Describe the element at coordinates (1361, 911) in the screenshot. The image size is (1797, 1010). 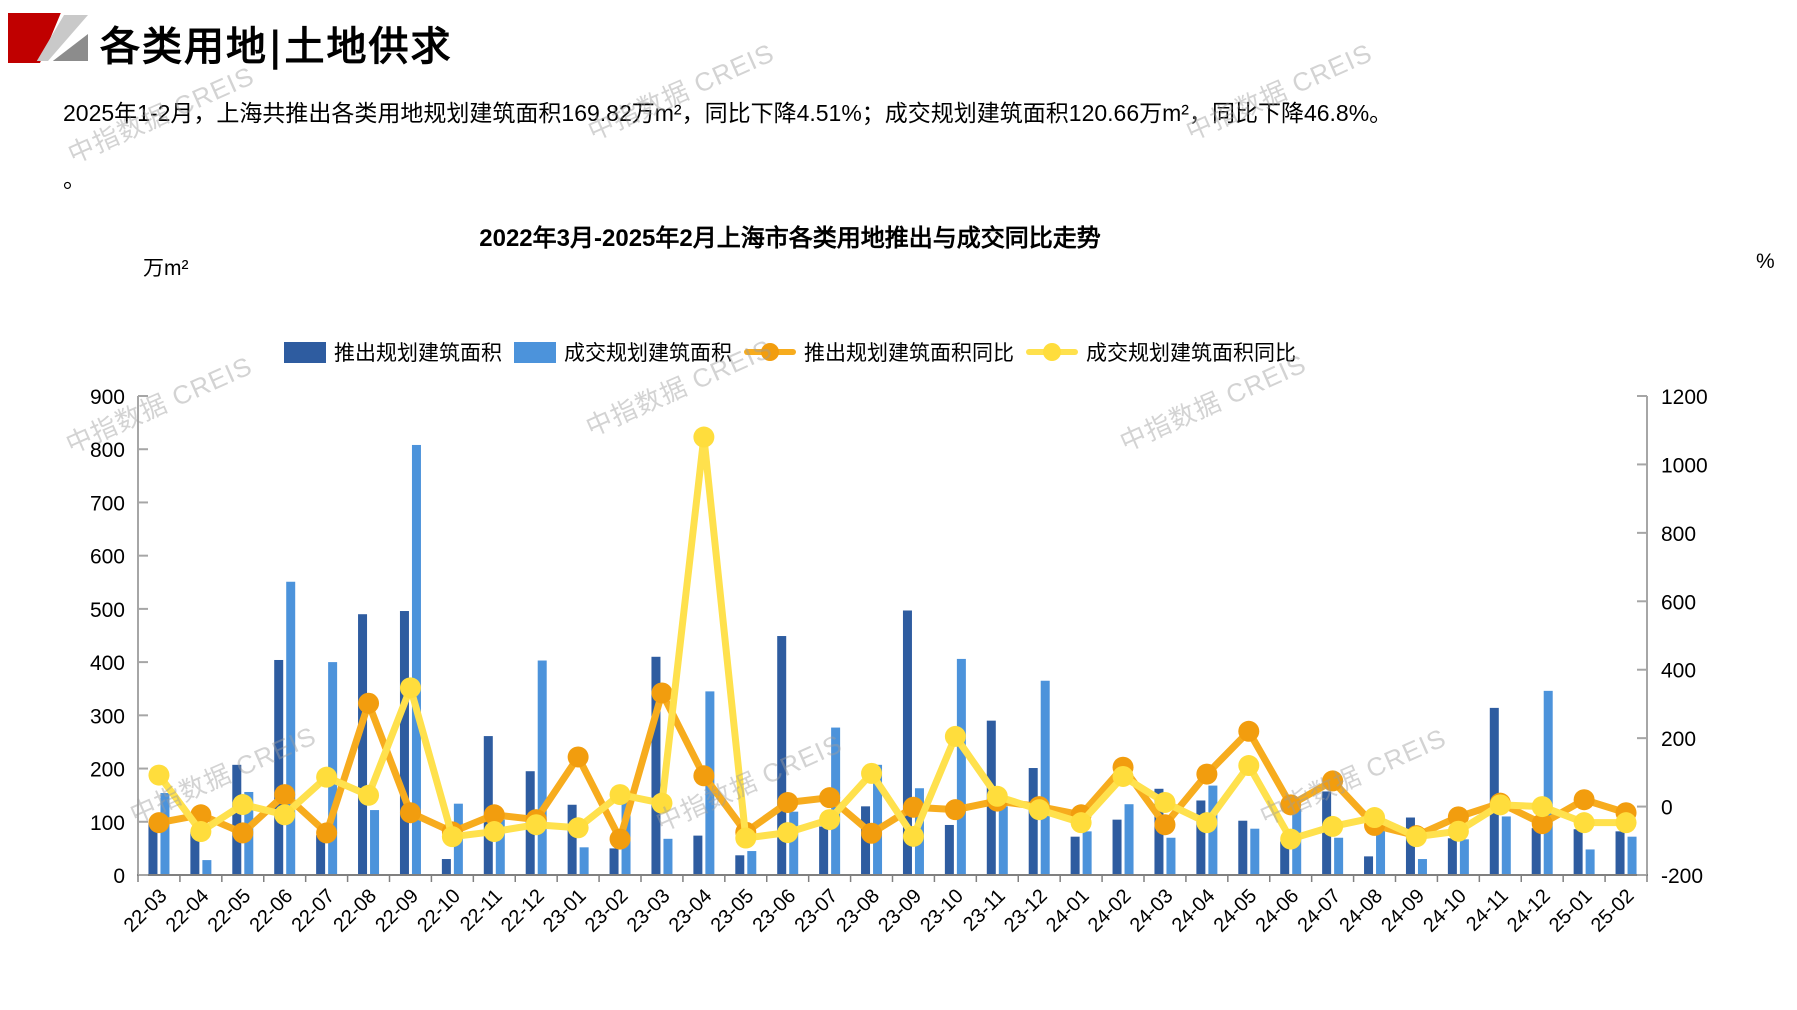
I see `svg-text: 24-08` at that location.